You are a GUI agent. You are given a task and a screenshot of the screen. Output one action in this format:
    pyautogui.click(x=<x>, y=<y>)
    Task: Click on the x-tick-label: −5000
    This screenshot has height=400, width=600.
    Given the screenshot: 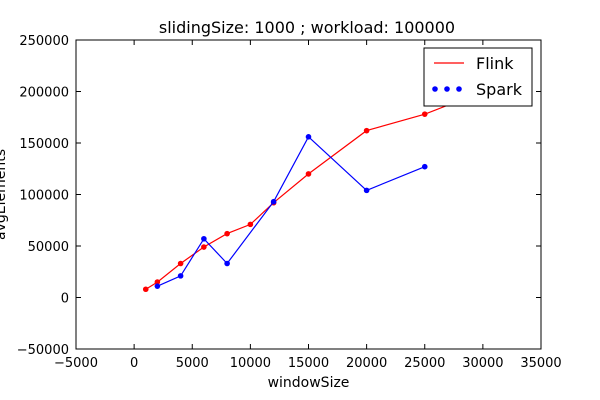 What is the action you would take?
    pyautogui.click(x=76, y=363)
    